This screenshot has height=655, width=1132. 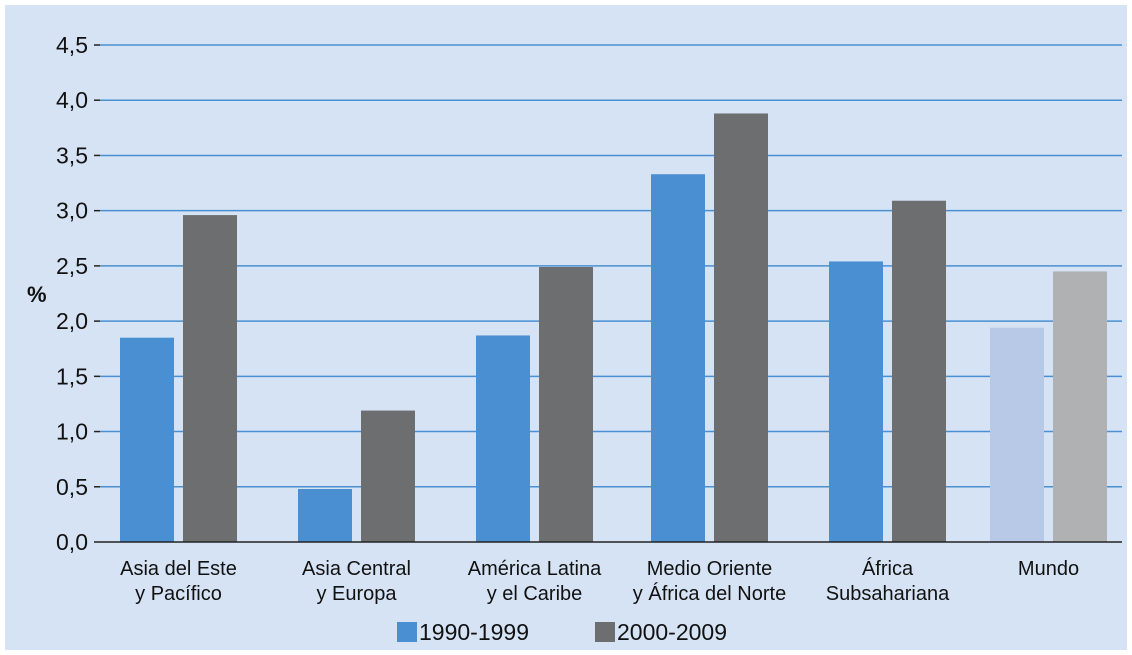 I want to click on x-category-label: Mundo, so click(x=1048, y=569).